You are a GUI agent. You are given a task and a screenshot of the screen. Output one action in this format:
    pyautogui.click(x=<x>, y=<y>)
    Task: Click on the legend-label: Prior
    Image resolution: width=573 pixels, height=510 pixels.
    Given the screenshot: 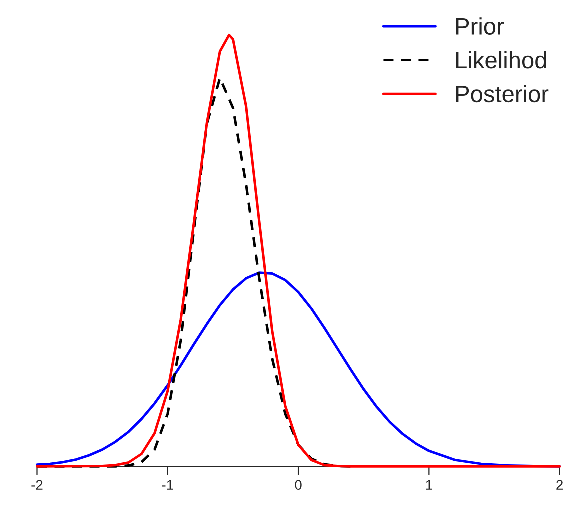 What is the action you would take?
    pyautogui.click(x=480, y=26)
    